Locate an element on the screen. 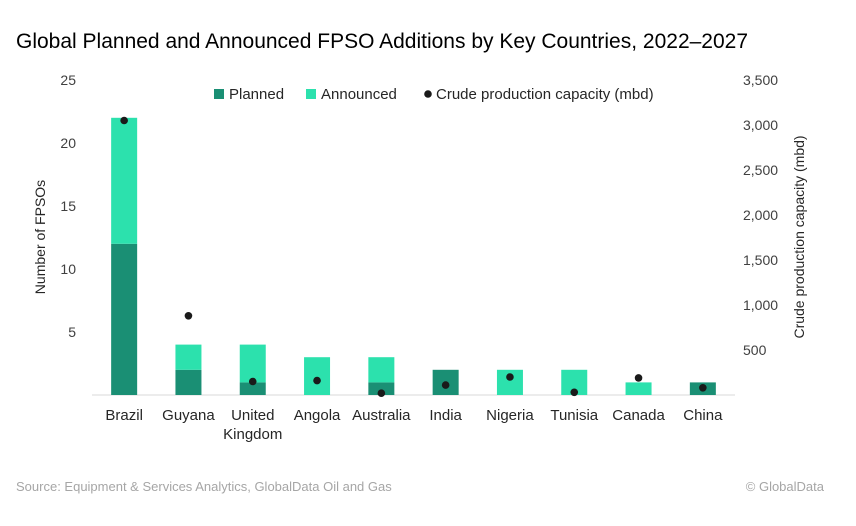 This screenshot has width=856, height=526. category-label: Angola is located at coordinates (317, 415).